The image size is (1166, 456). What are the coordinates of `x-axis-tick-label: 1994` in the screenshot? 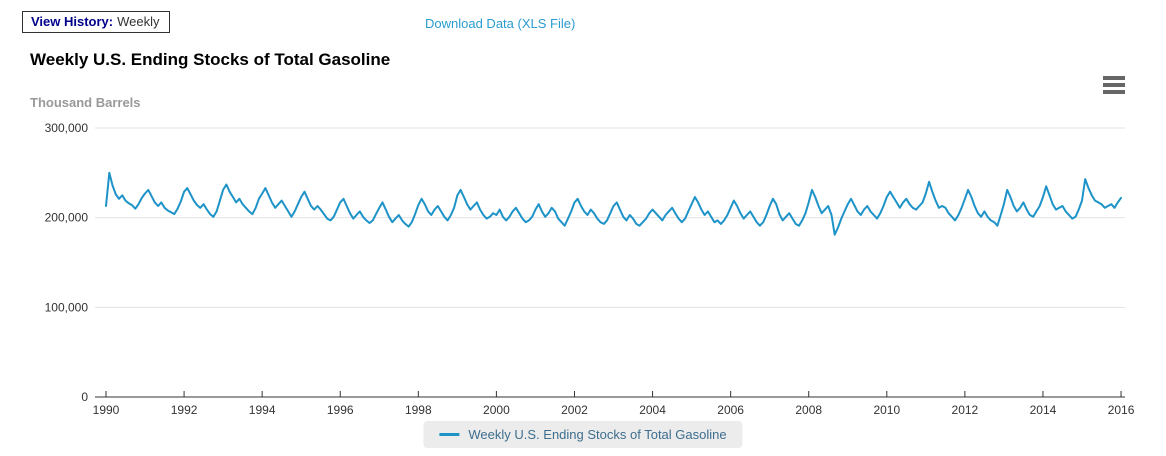 It's located at (262, 410).